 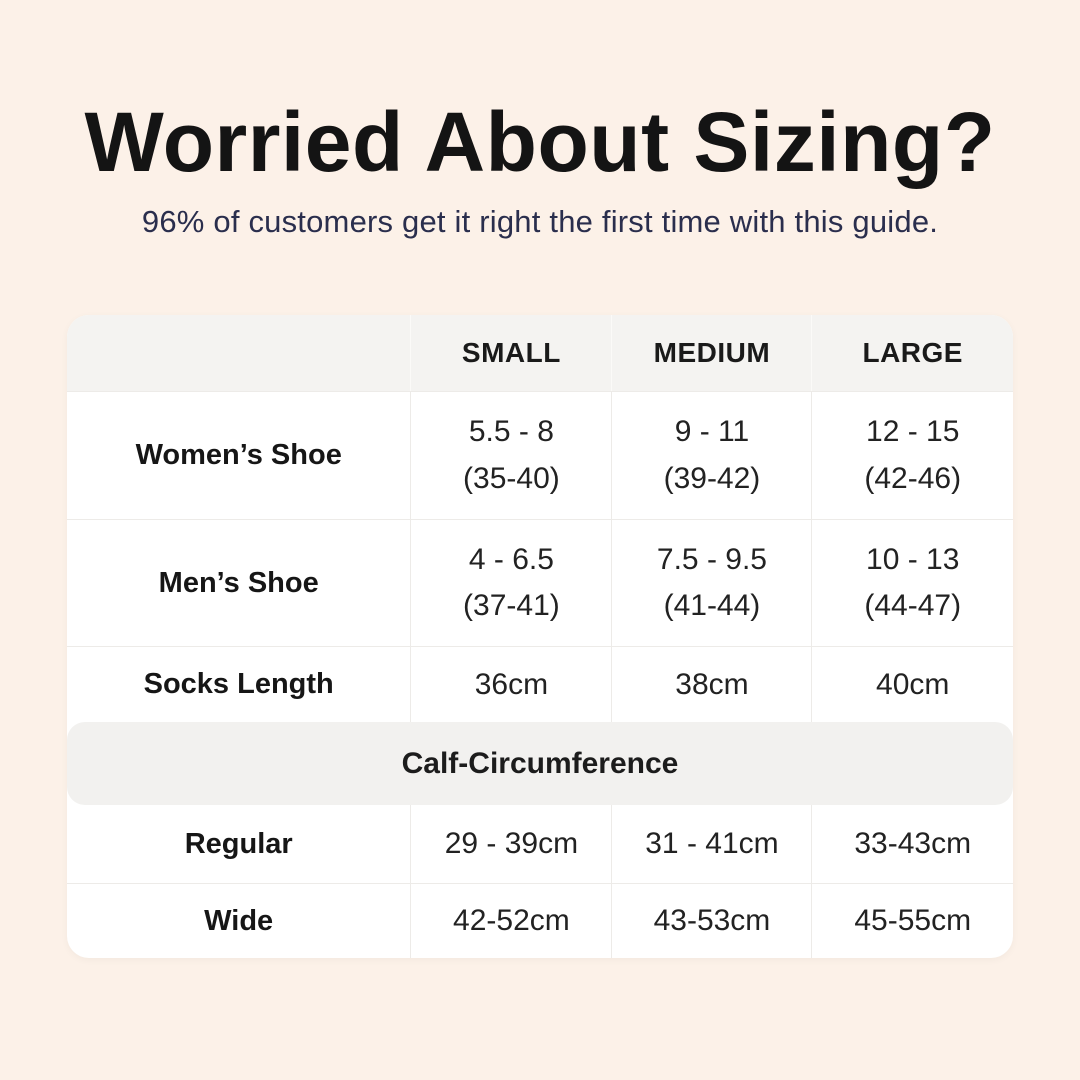 I want to click on table-cell: 29 - 39cm, so click(x=510, y=844).